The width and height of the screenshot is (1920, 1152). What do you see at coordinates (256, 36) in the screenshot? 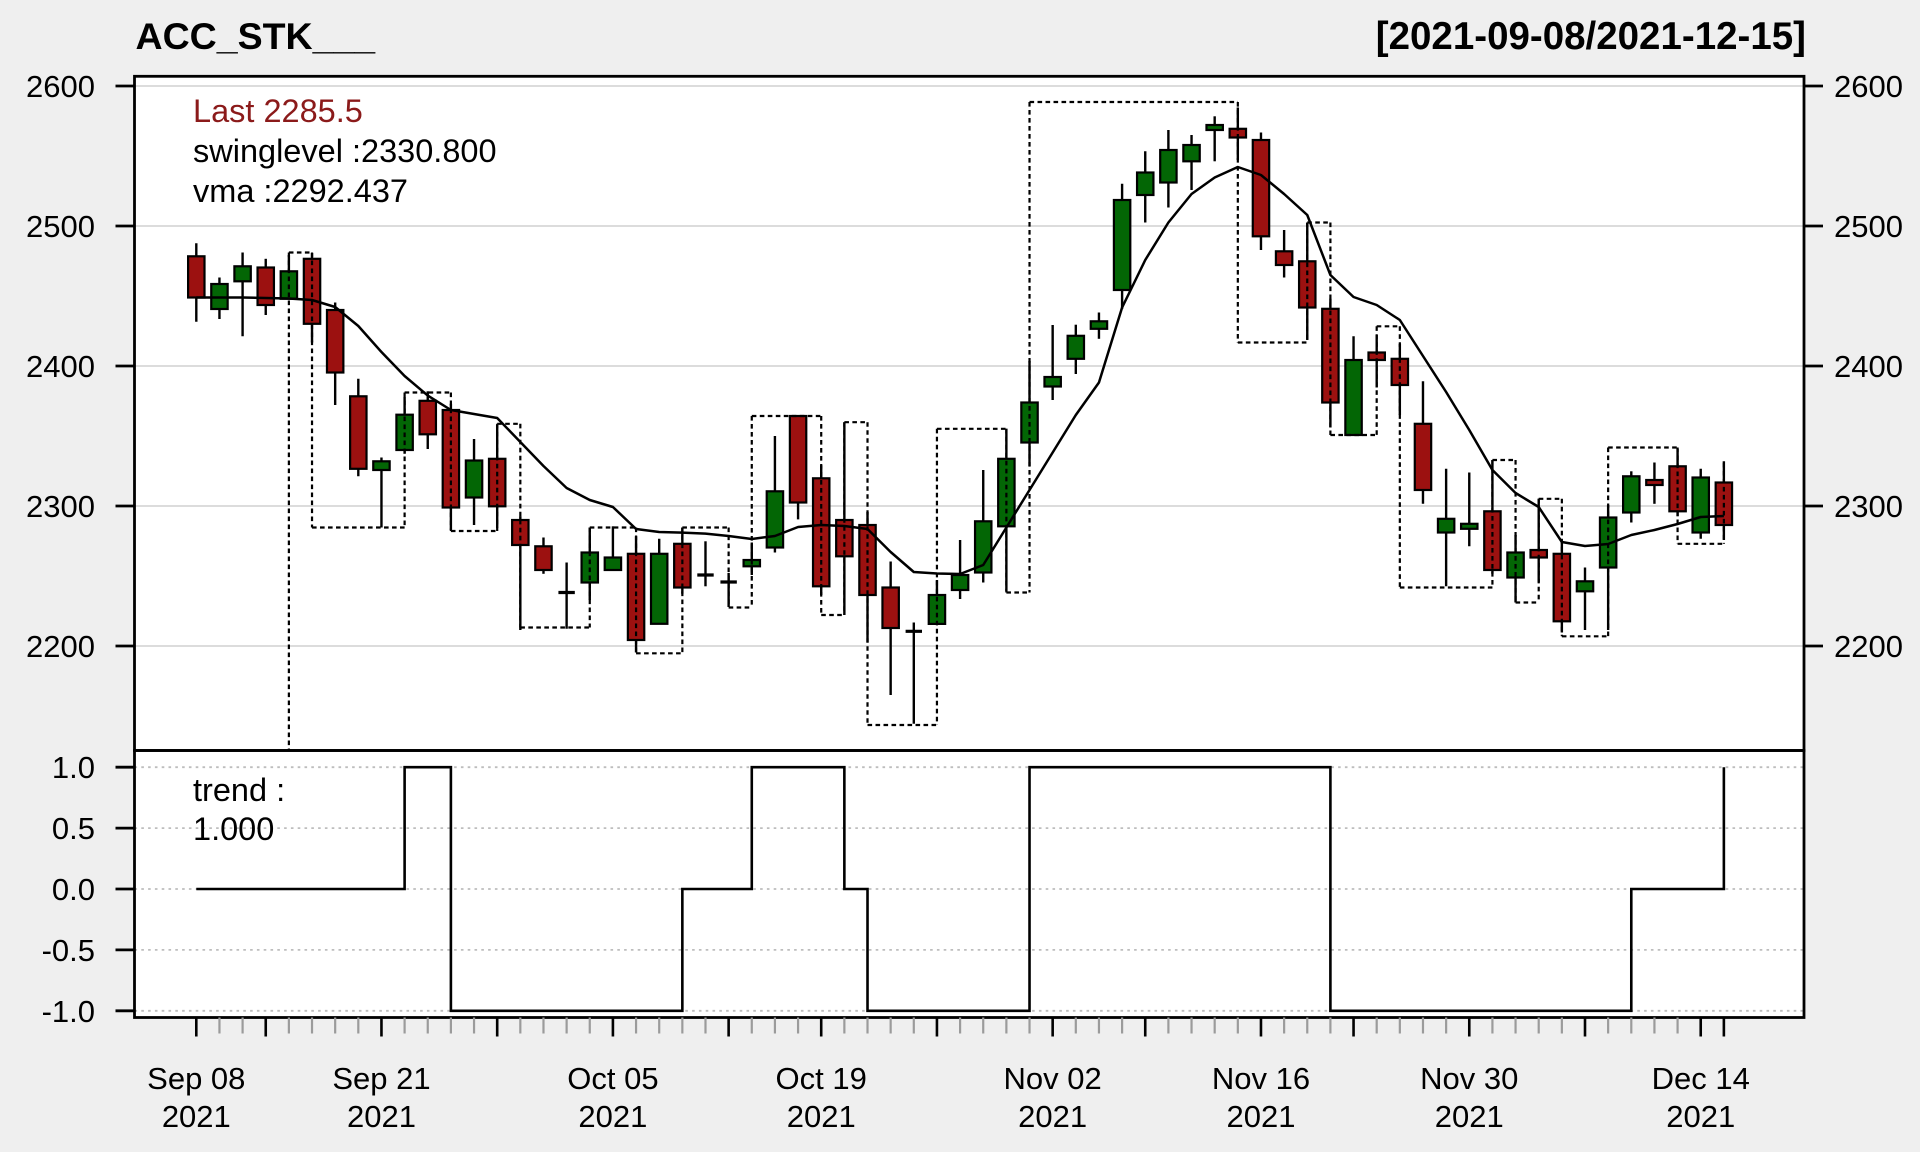
I see `svg-text: ACC_STK___` at bounding box center [256, 36].